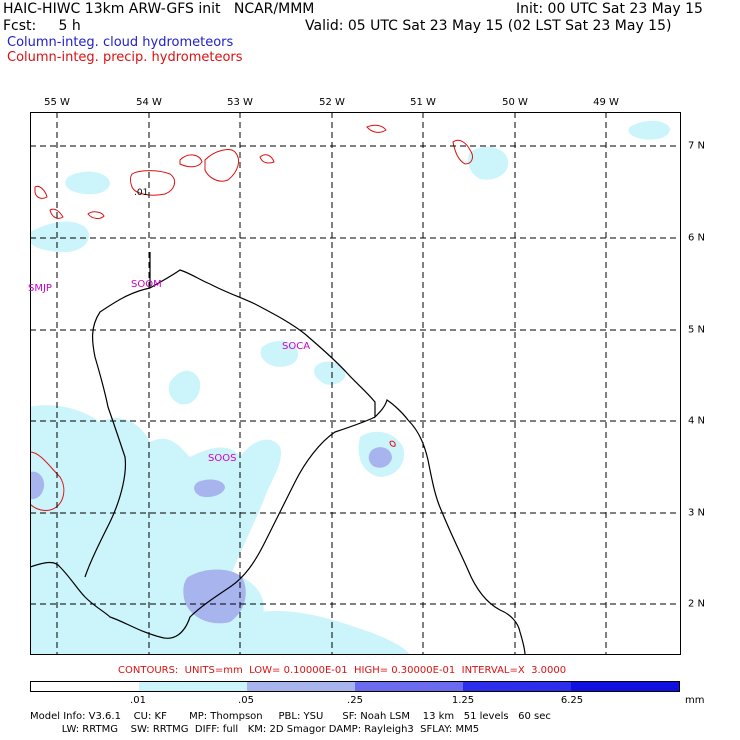 The height and width of the screenshot is (740, 740). Describe the element at coordinates (120, 42) in the screenshot. I see `legend-cloud: Column-integ. cloud hydrometeors` at that location.